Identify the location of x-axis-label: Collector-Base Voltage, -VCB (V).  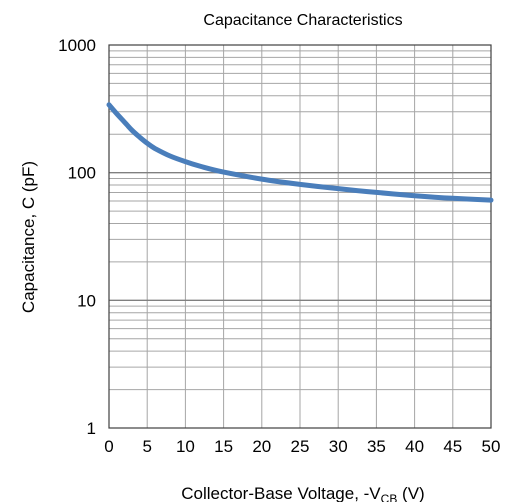
(302, 493).